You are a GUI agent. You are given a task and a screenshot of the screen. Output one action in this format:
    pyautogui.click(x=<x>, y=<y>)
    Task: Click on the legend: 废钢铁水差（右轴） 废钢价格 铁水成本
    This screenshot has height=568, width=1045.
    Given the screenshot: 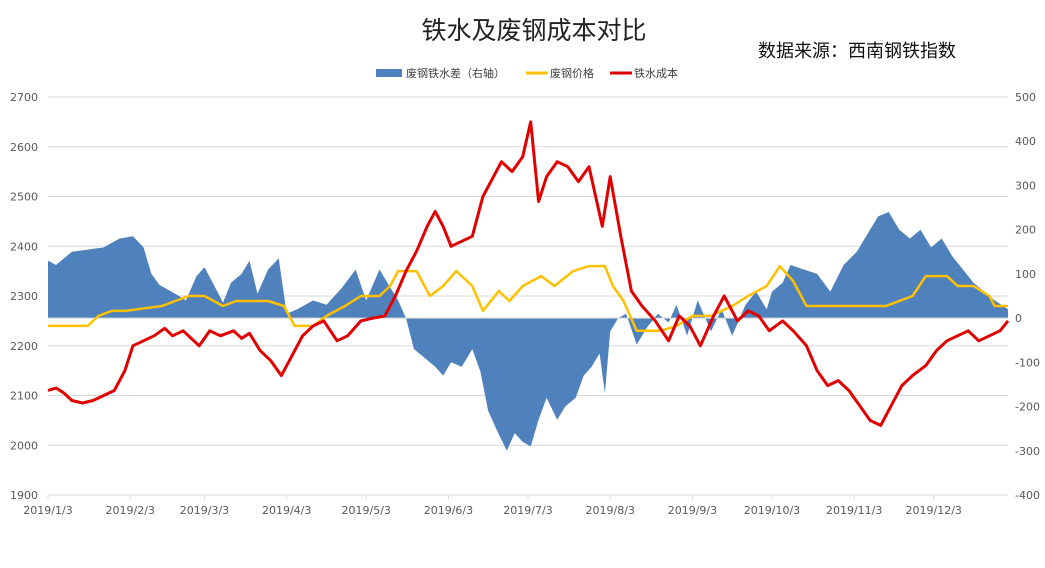 What is the action you would take?
    pyautogui.click(x=527, y=73)
    